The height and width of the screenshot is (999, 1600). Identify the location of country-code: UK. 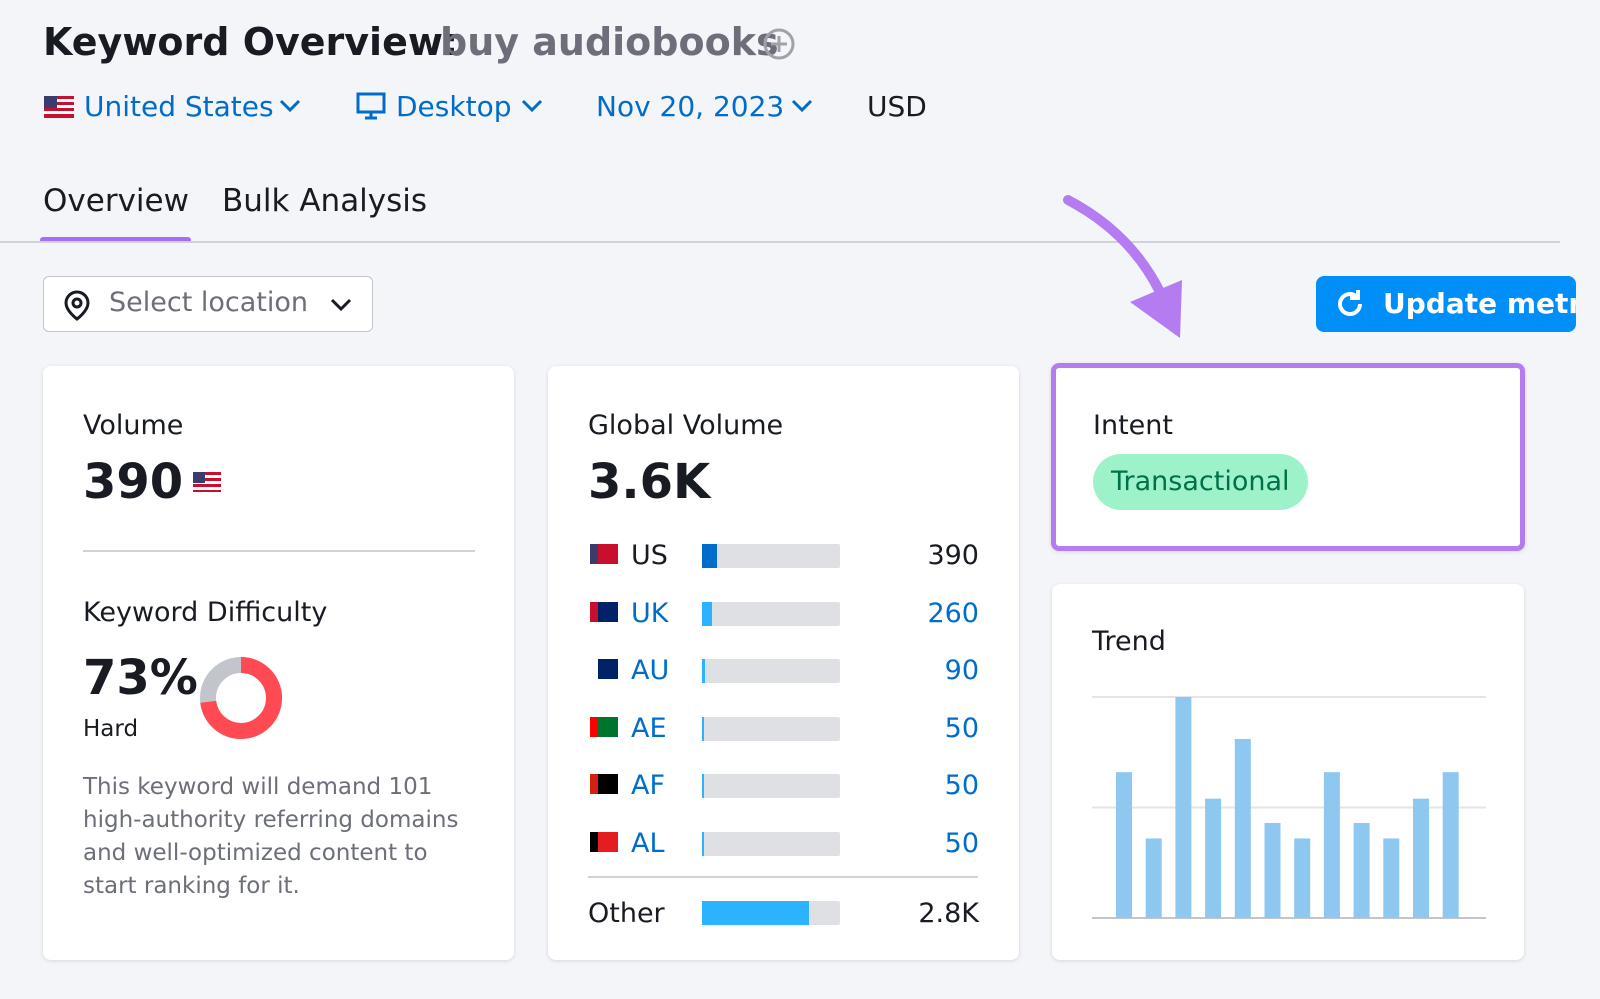
(650, 613).